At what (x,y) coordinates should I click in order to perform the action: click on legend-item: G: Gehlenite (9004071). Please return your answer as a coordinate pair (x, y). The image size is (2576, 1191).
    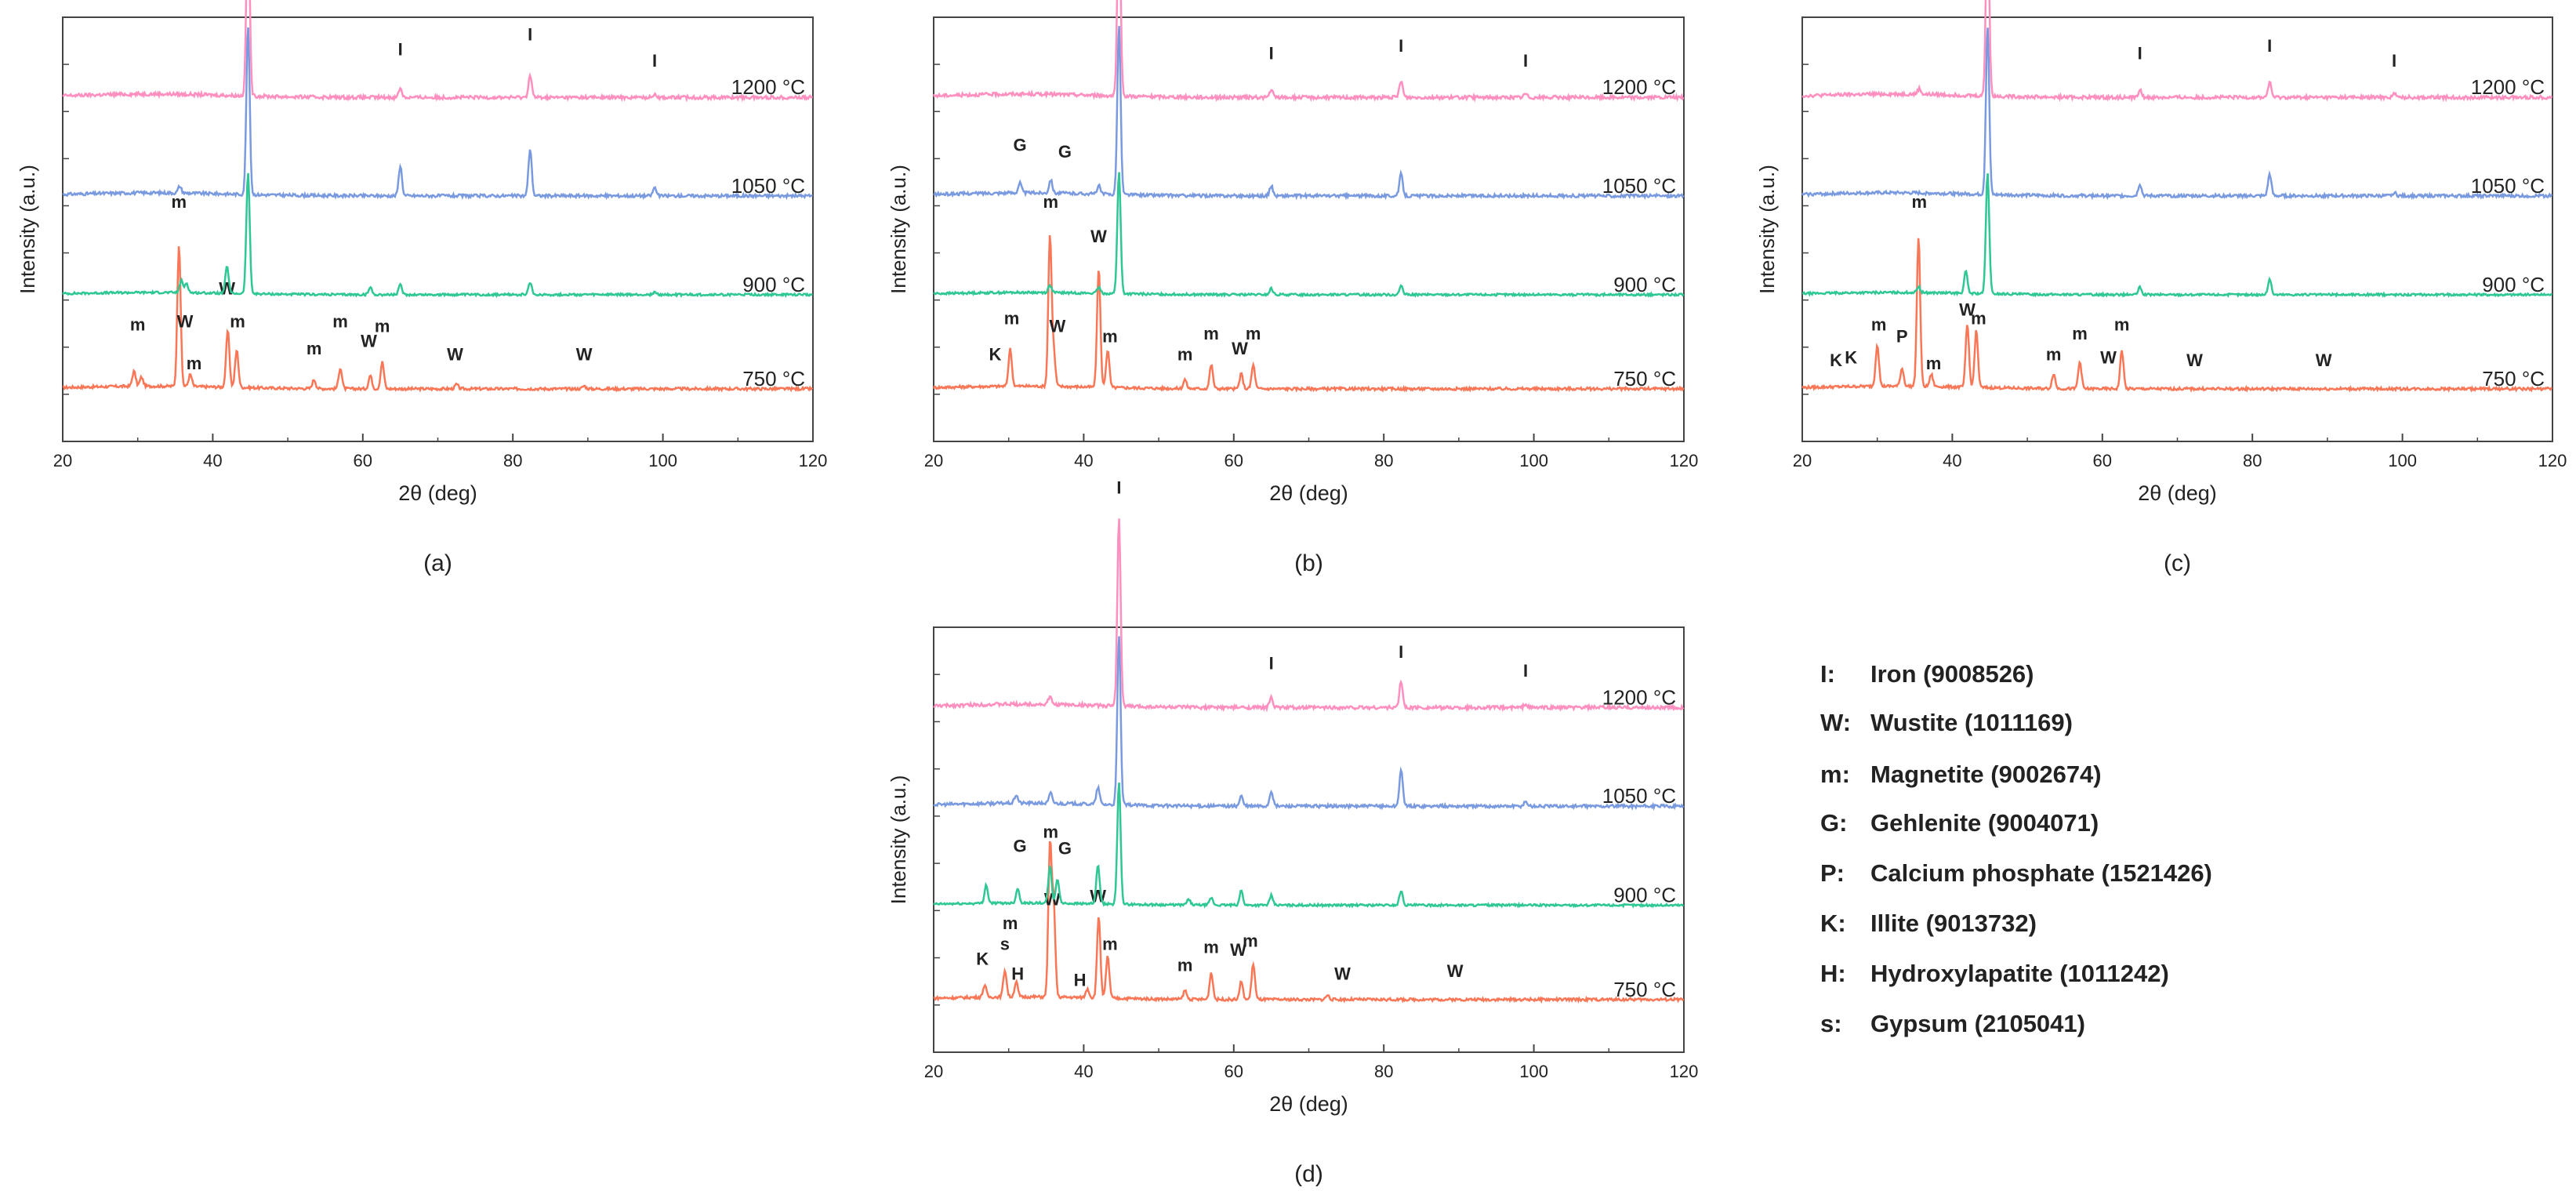
    Looking at the image, I should click on (1960, 823).